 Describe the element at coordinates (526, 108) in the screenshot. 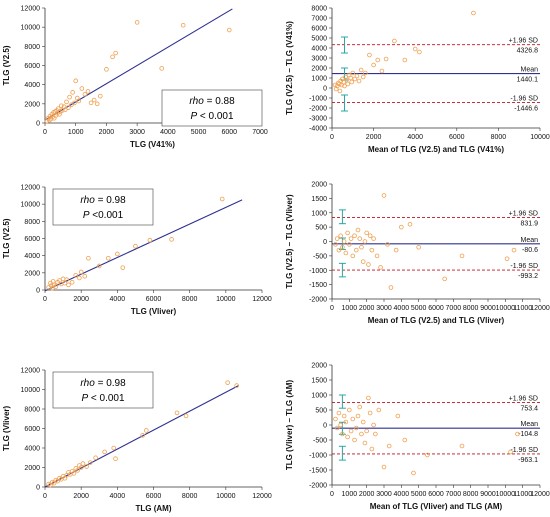

I see `lower-limit-value: -1446.6` at that location.